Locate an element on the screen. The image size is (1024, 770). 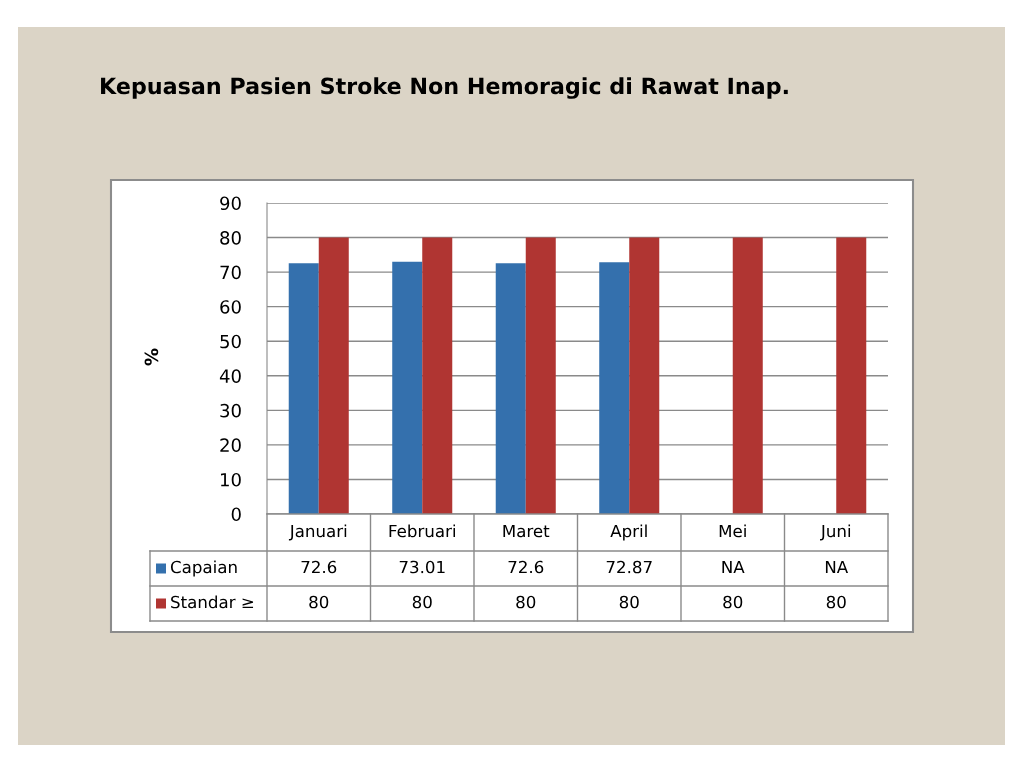
y-tick-label: 60 is located at coordinates (230, 307).